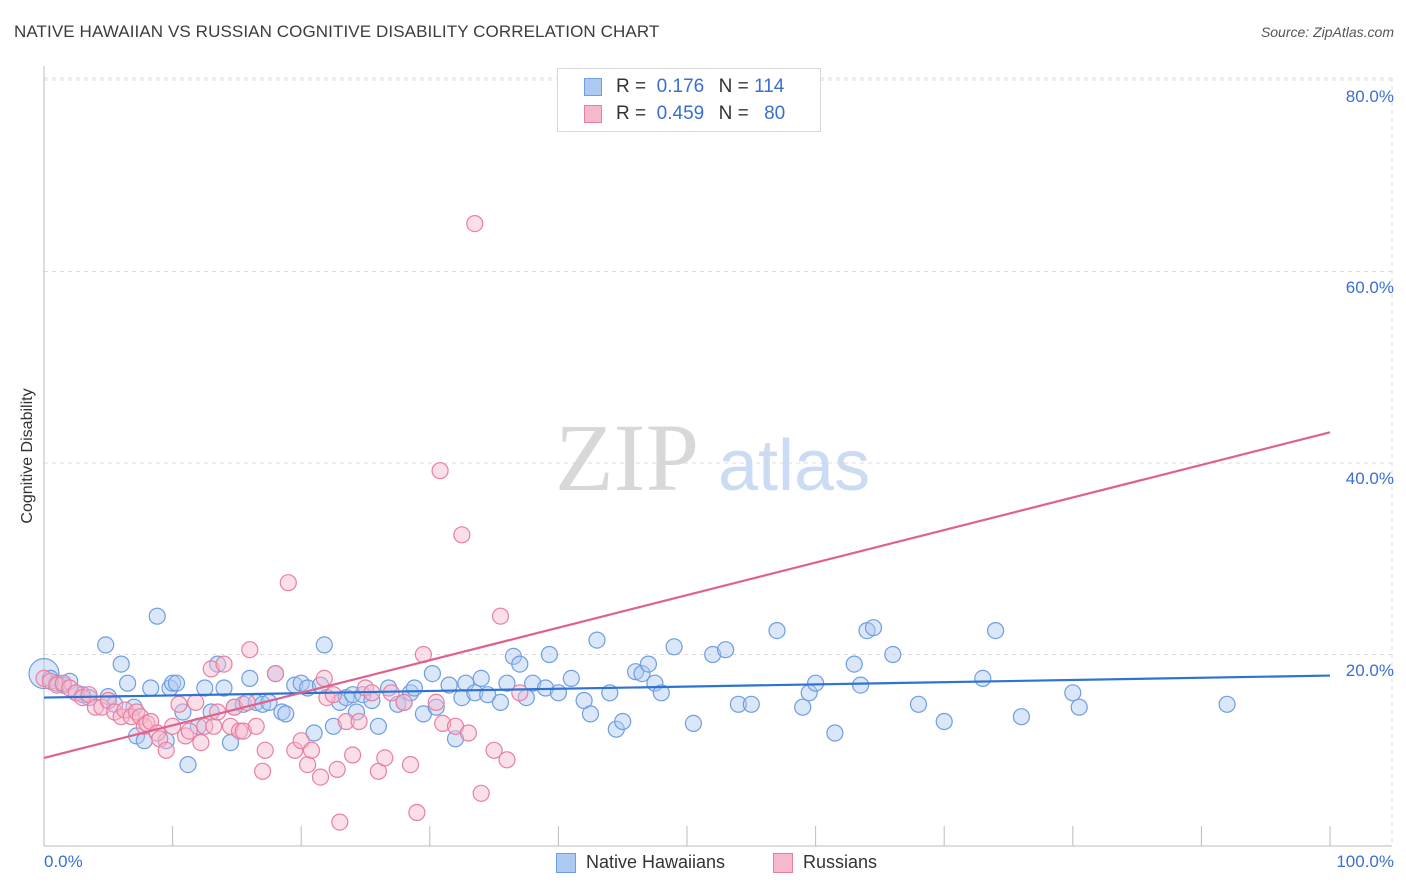 This screenshot has height=892, width=1406. I want to click on legend-n-value: 80, so click(775, 113).